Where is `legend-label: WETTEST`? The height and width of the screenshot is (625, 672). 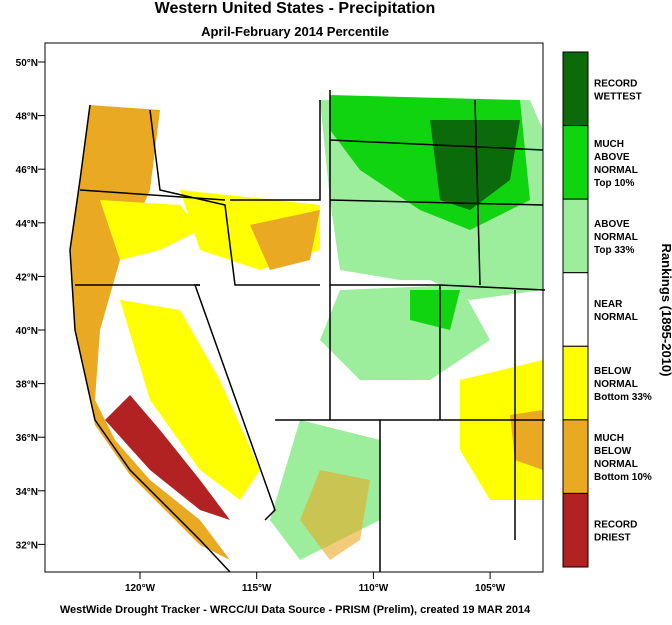 legend-label: WETTEST is located at coordinates (618, 96).